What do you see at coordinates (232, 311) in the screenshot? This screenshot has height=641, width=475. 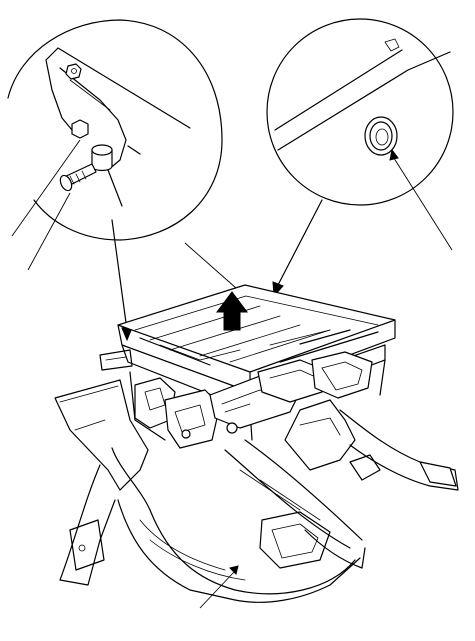 I see `lift-arrow` at bounding box center [232, 311].